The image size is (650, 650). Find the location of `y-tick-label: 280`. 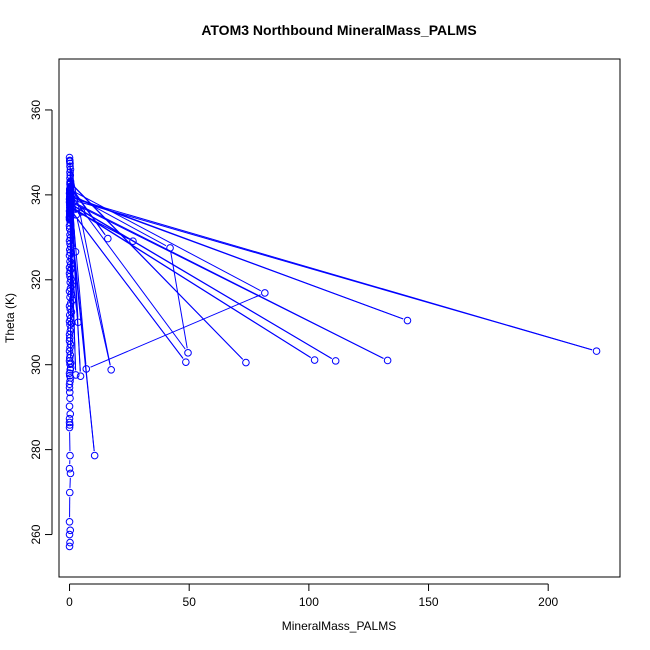

y-tick-label: 280 is located at coordinates (36, 449).